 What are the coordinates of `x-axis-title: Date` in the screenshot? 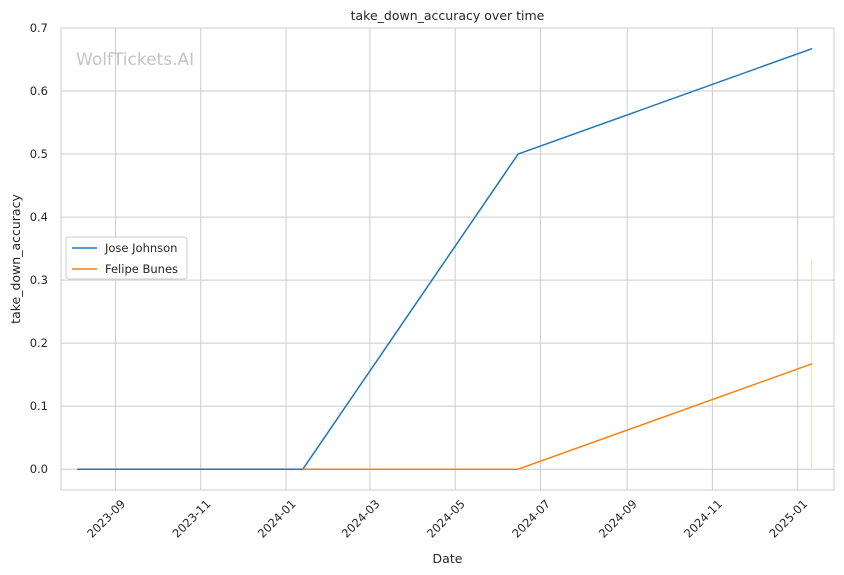 It's located at (448, 558).